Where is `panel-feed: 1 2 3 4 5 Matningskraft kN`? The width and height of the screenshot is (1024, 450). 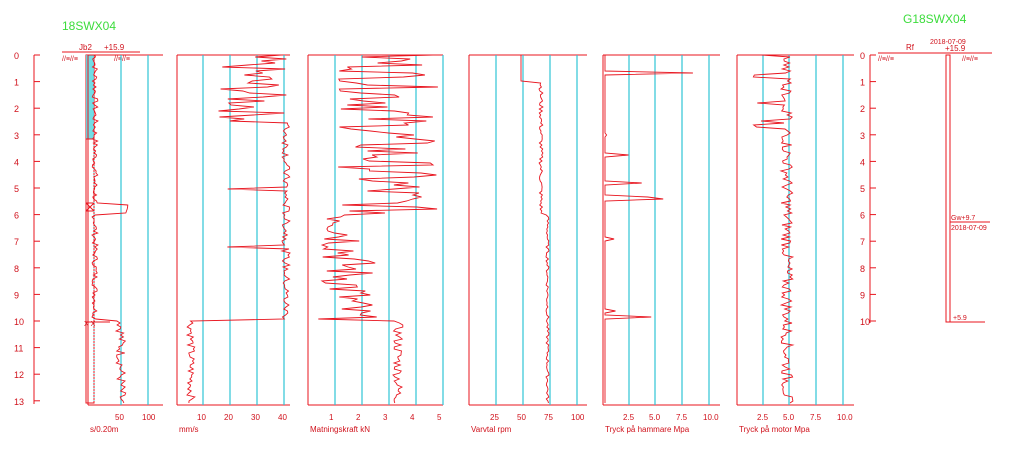 panel-feed: 1 2 3 4 5 Matningskraft kN is located at coordinates (375, 244).